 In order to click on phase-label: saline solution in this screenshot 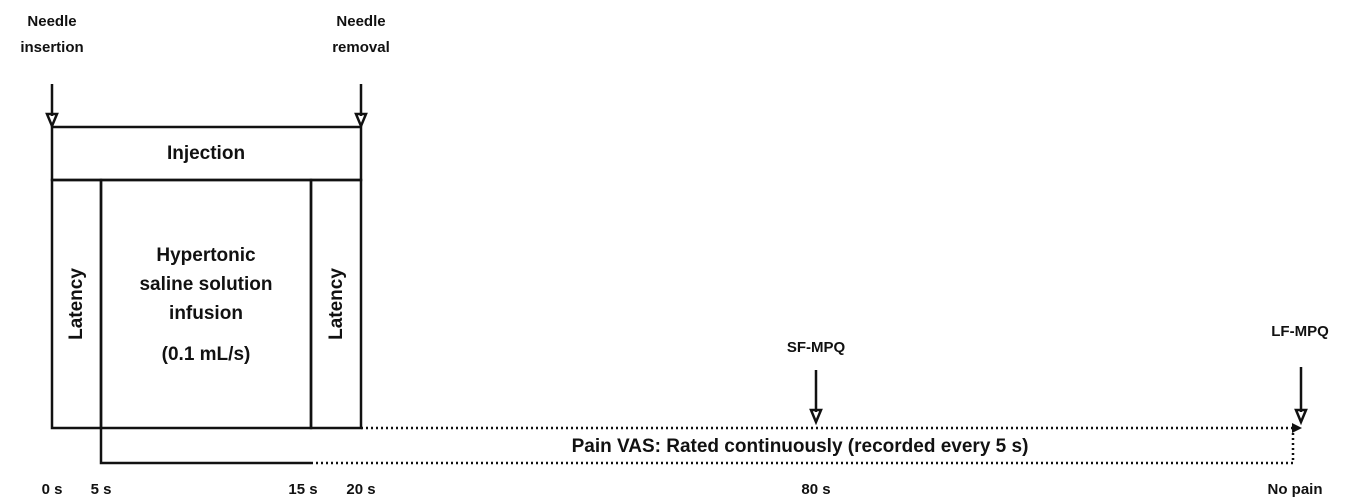, I will do `click(205, 284)`.